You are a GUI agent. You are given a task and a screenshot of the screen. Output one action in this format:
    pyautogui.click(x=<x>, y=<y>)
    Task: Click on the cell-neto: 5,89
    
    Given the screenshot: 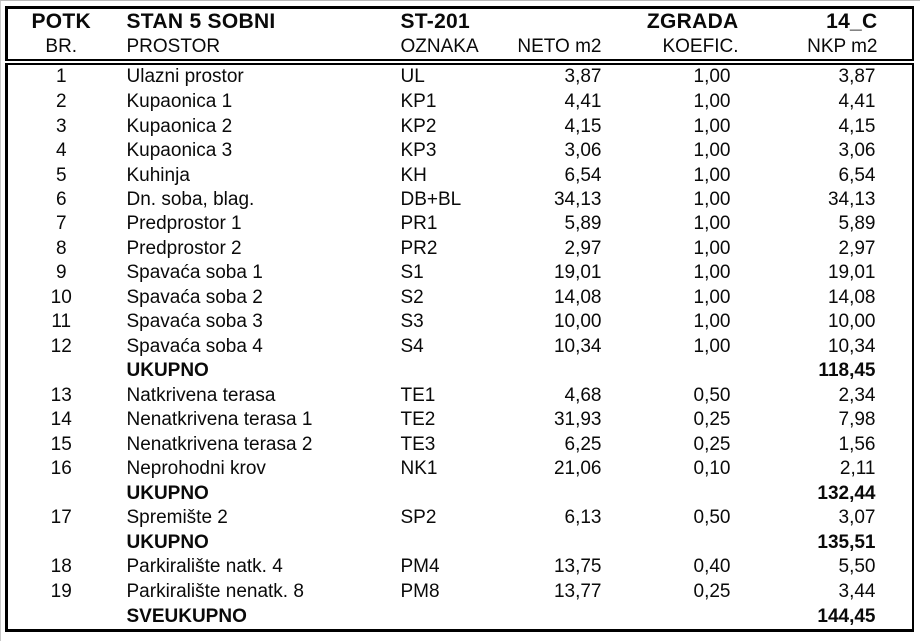 What is the action you would take?
    pyautogui.click(x=583, y=224)
    